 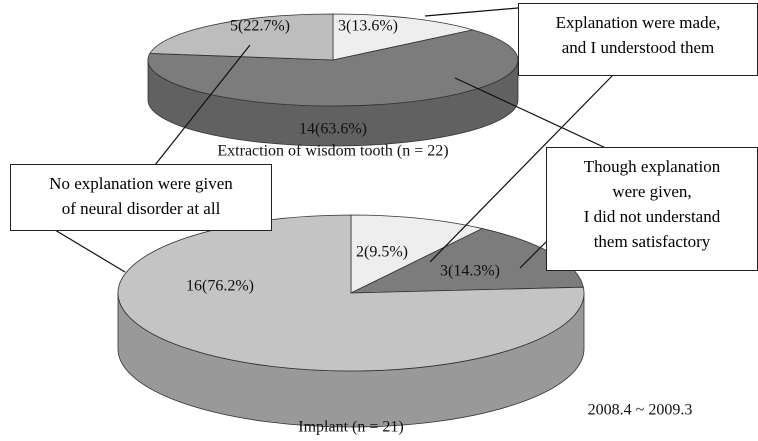 I want to click on data-label: 3(13.6%), so click(x=368, y=26).